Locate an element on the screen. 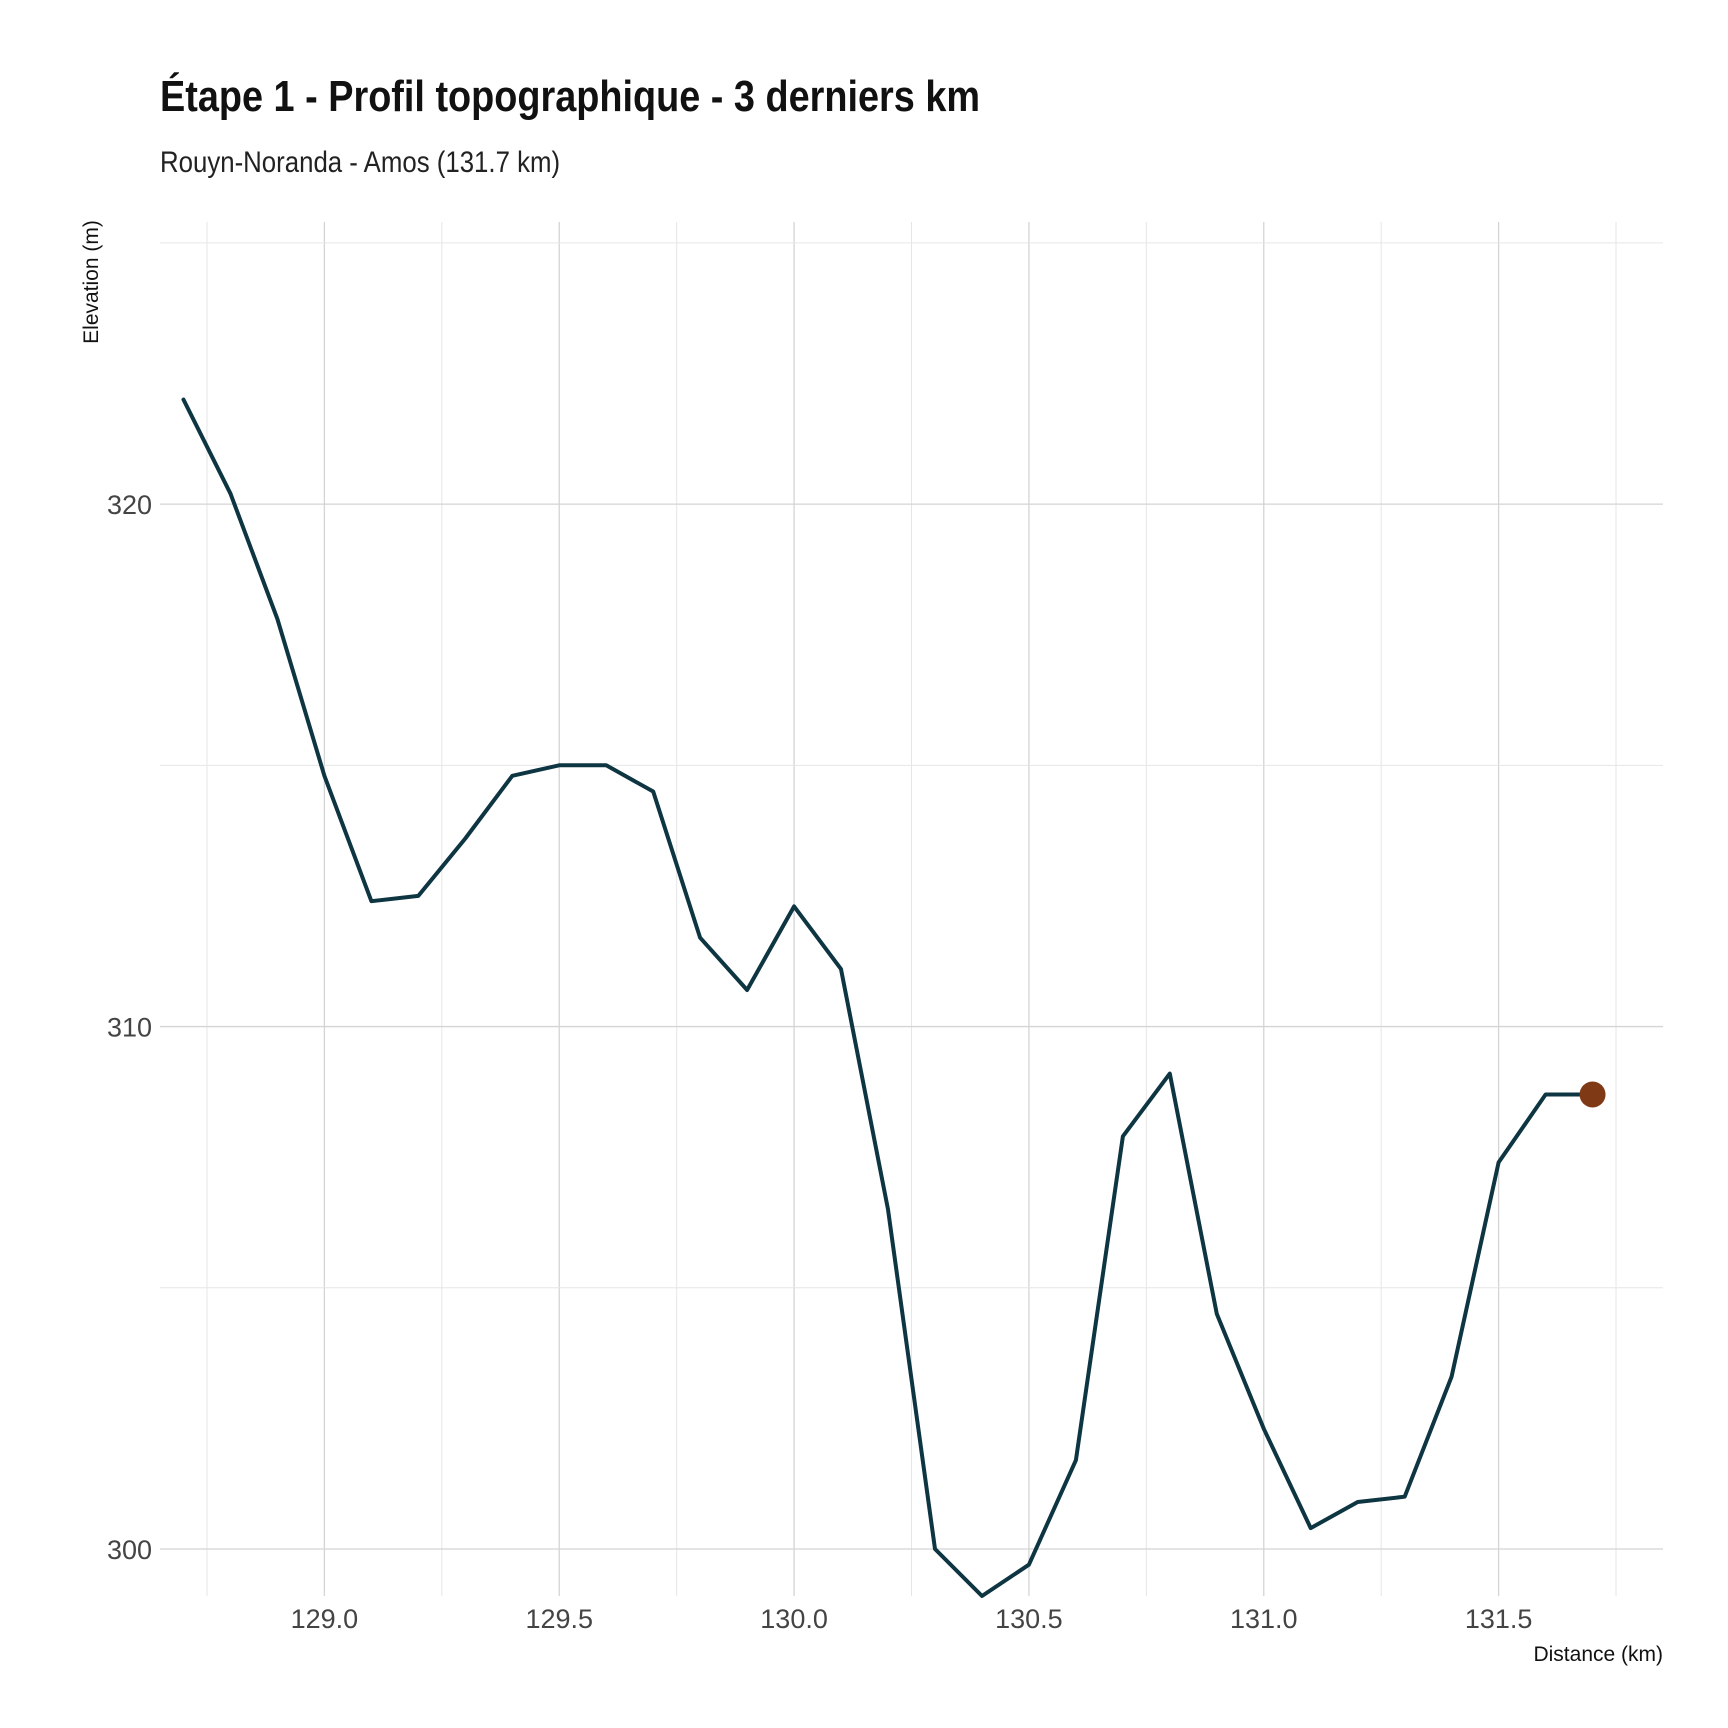  x-tick-label: 129.5 is located at coordinates (559, 1619).